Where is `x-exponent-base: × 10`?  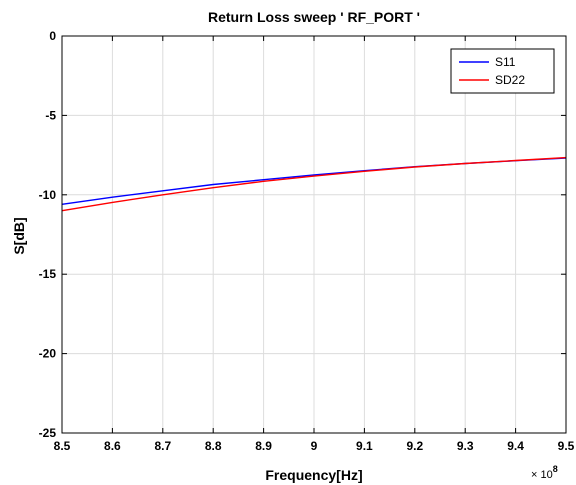
x-exponent-base: × 10 is located at coordinates (542, 475).